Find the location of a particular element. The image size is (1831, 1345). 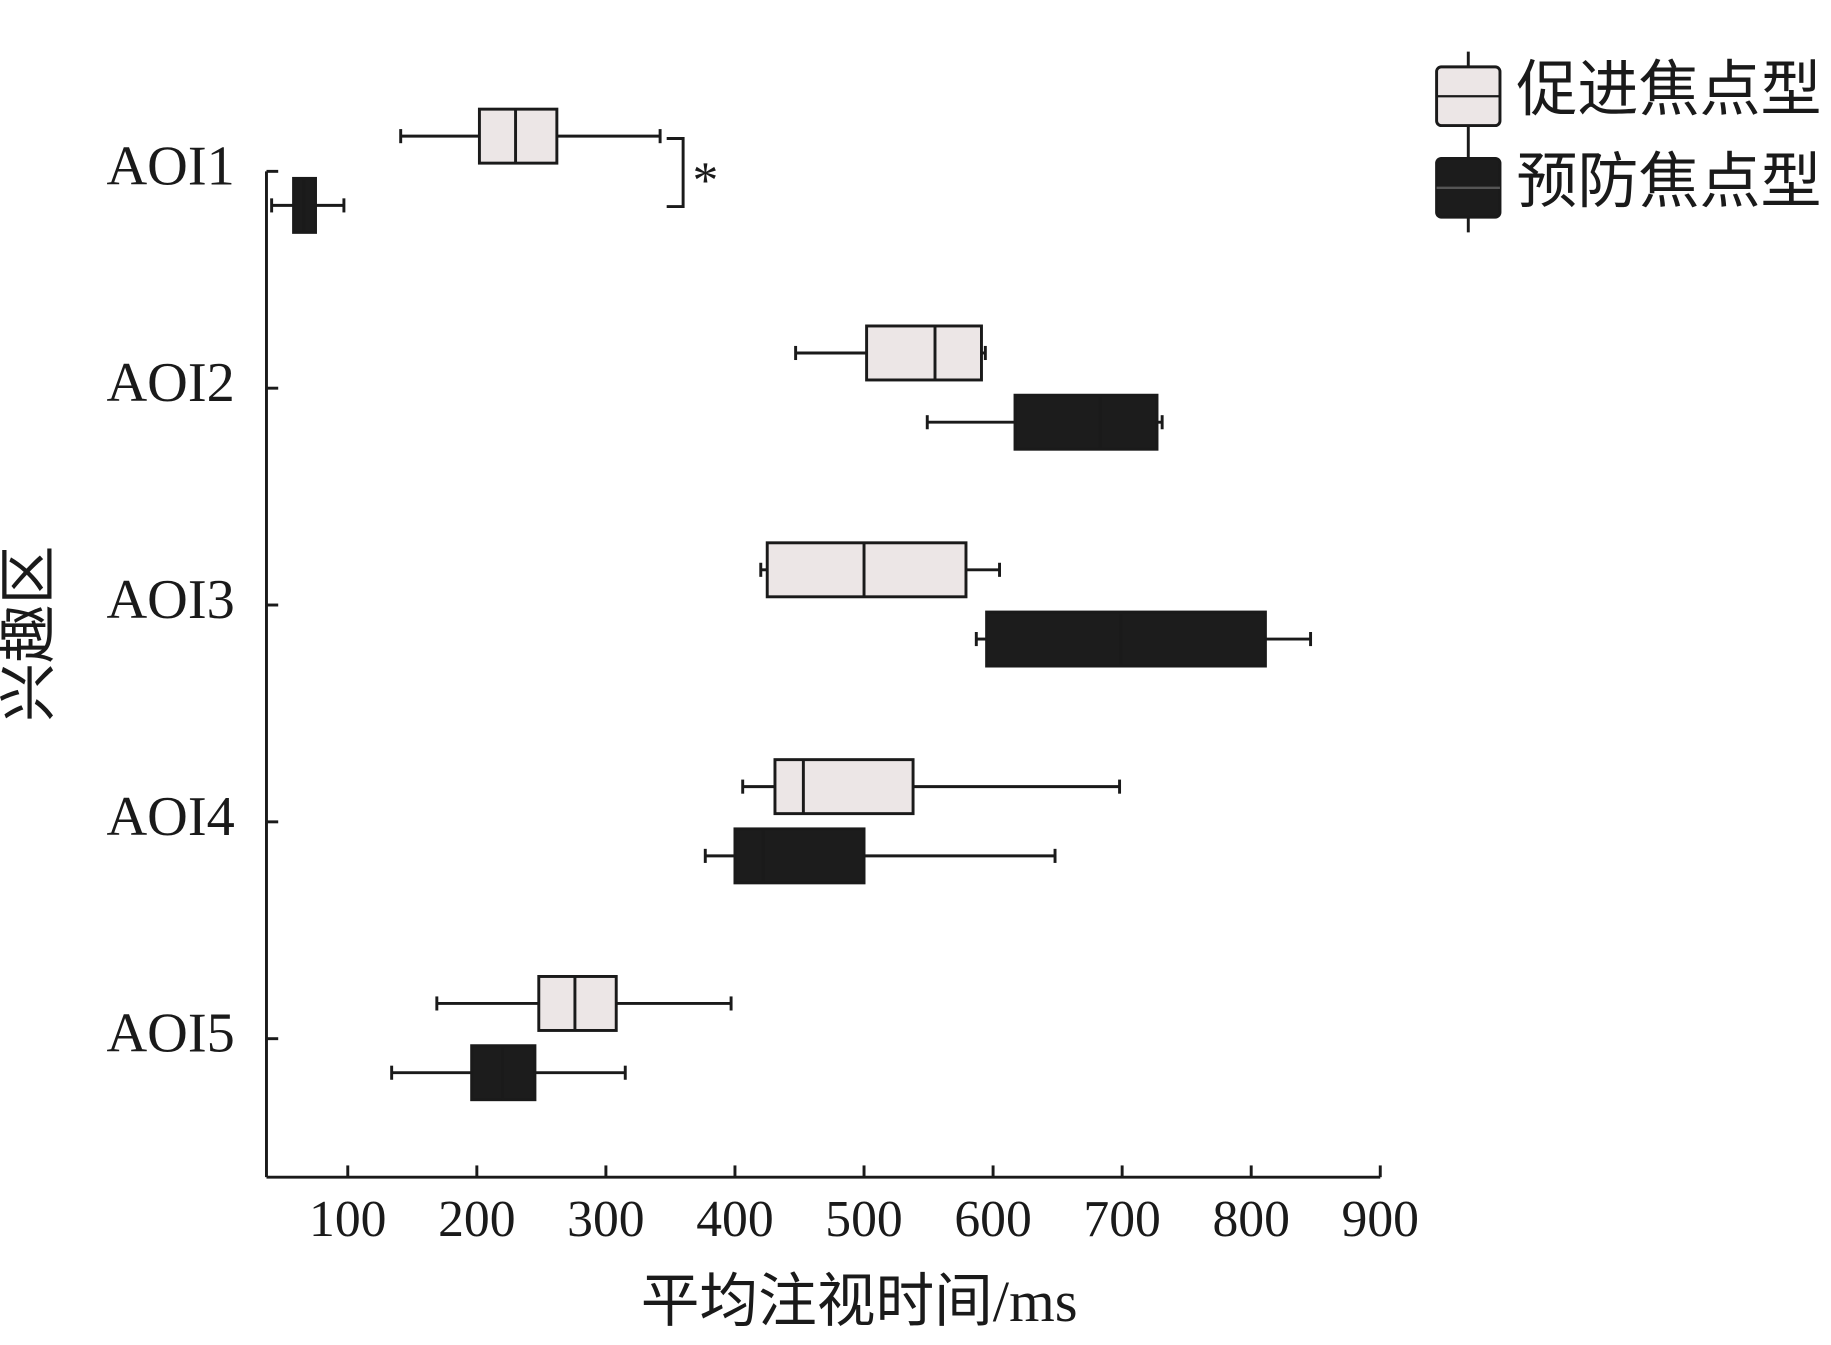

legend-label: 预防焦点型 is located at coordinates (1668, 182).